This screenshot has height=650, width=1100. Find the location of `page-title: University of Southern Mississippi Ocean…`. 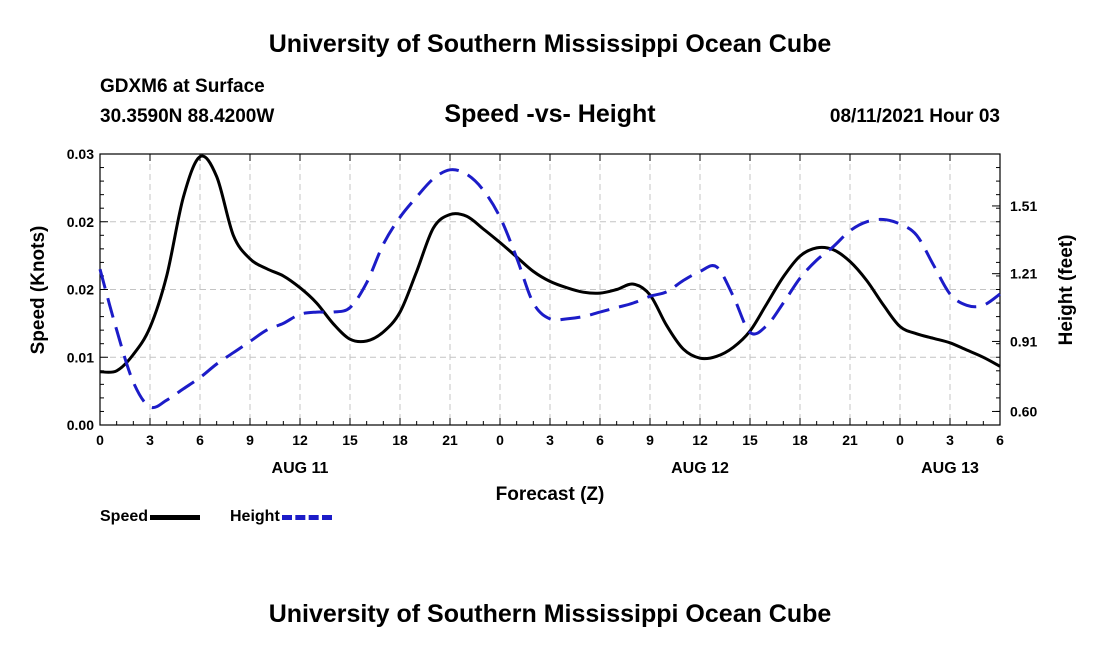

page-title: University of Southern Mississippi Ocean… is located at coordinates (550, 44).